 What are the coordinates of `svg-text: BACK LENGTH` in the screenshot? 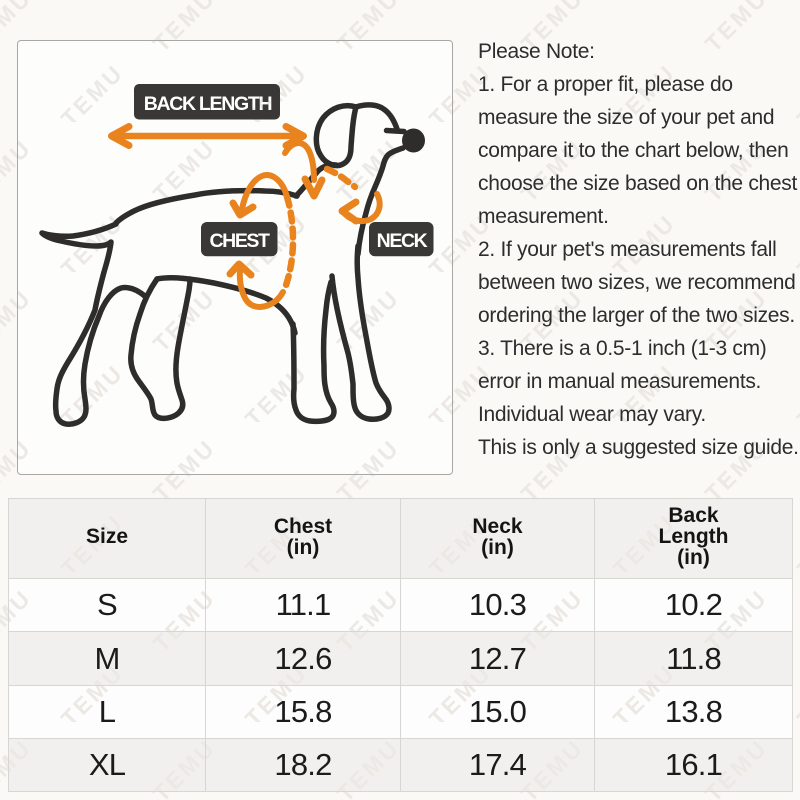 It's located at (208, 104).